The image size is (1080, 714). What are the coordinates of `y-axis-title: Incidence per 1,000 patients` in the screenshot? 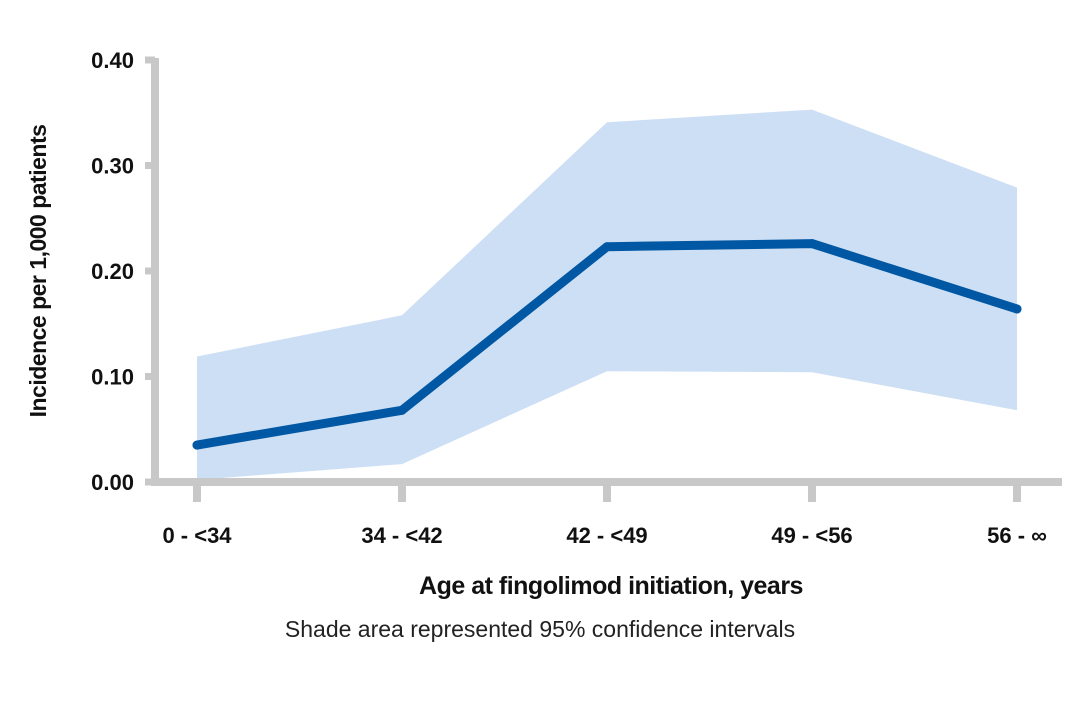 It's located at (38, 271).